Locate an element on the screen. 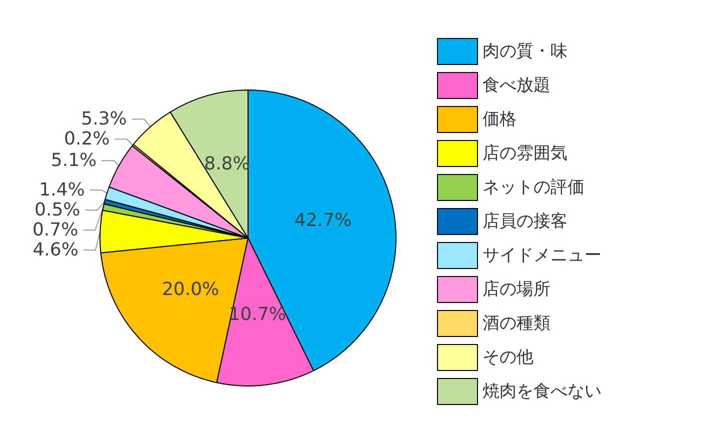 The width and height of the screenshot is (710, 438). legend-label: ネットの評価 is located at coordinates (533, 188).